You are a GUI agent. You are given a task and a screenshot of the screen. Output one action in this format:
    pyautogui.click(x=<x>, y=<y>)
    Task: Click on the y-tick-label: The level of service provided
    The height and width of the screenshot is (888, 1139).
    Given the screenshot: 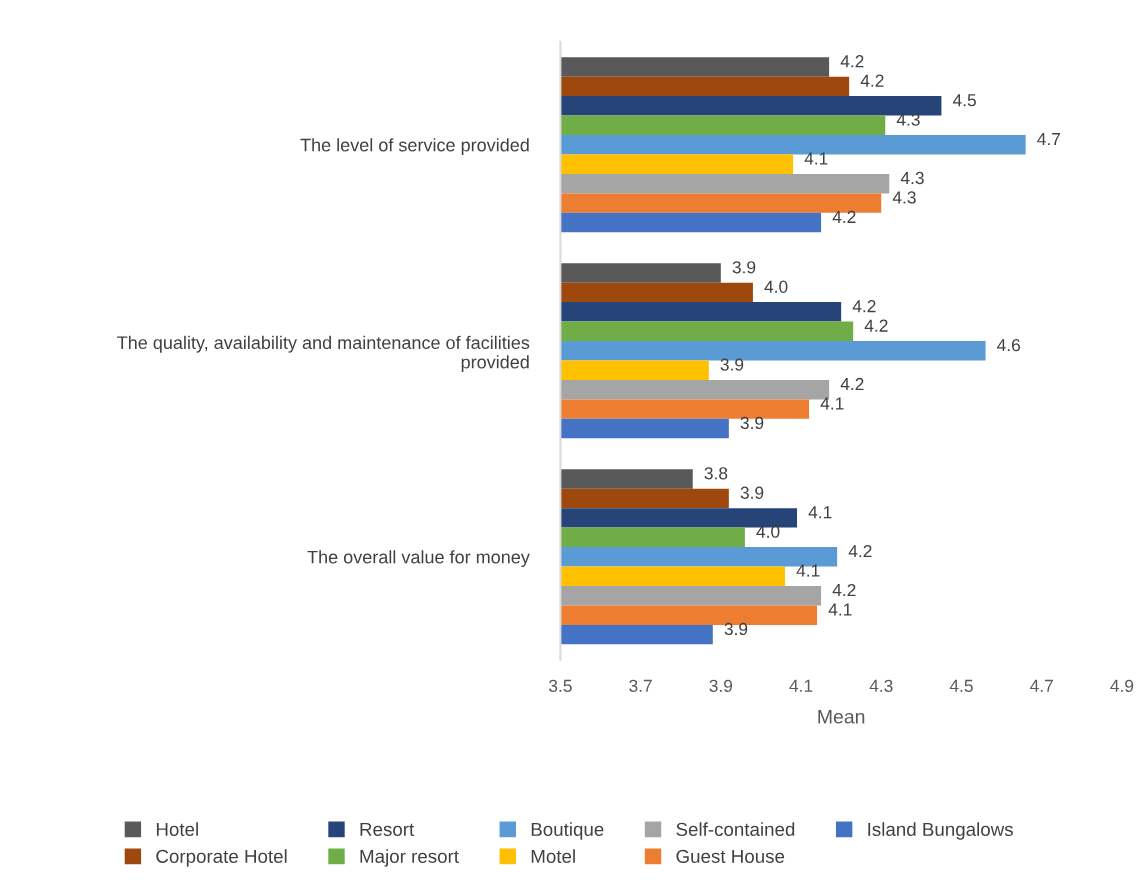 What is the action you would take?
    pyautogui.click(x=414, y=147)
    